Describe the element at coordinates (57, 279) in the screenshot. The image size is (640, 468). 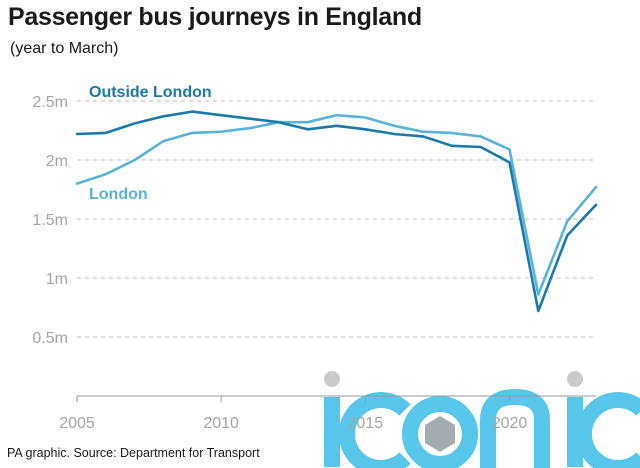
I see `y-tick-label: 1m` at that location.